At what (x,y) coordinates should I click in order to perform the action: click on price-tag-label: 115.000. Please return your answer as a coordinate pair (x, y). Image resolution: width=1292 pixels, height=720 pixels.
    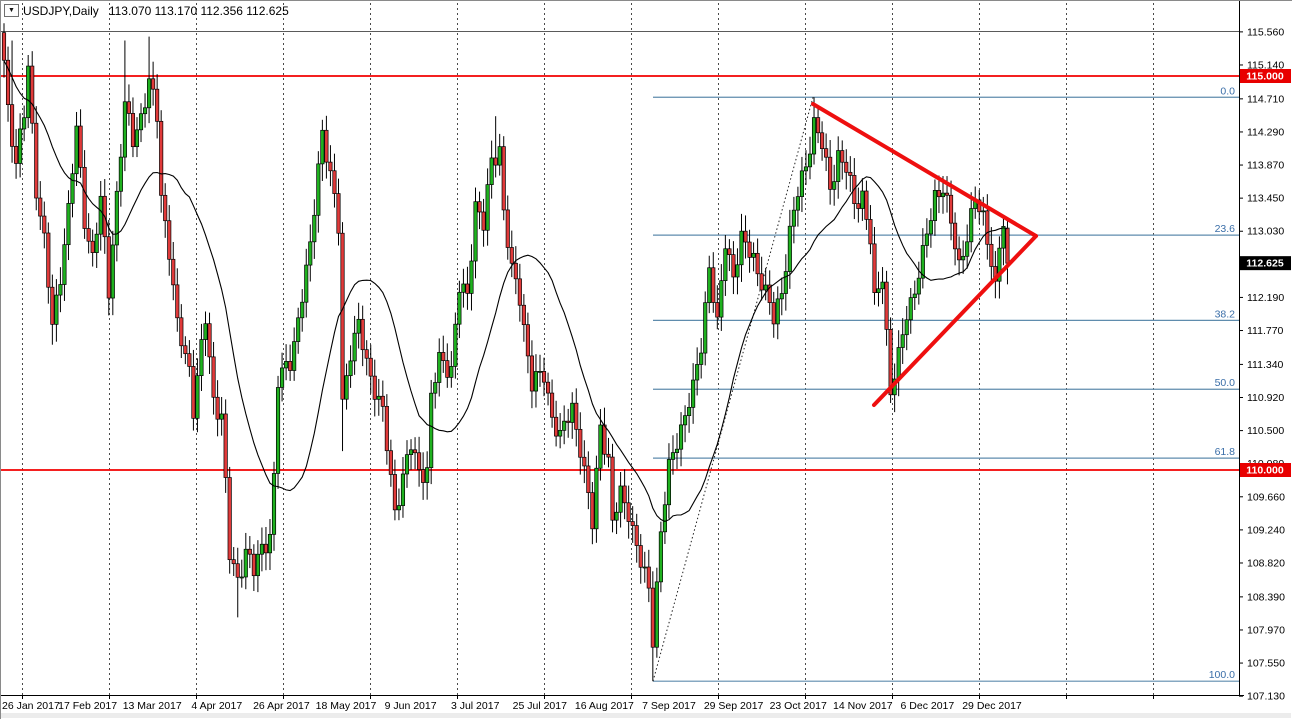
    Looking at the image, I should click on (1265, 77).